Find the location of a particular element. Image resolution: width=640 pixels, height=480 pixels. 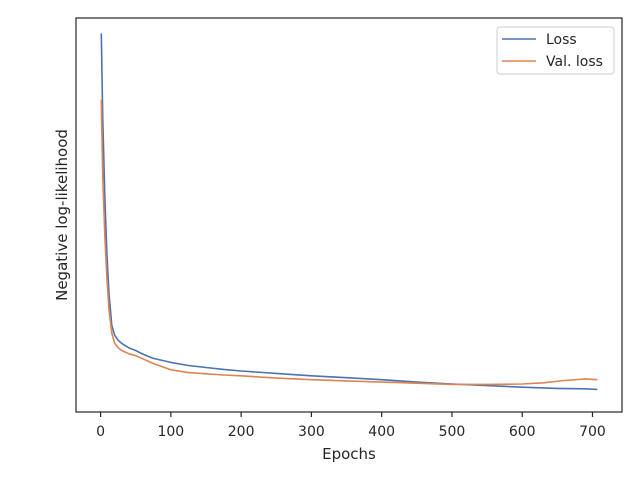

x-tick-label: 700 is located at coordinates (592, 432).